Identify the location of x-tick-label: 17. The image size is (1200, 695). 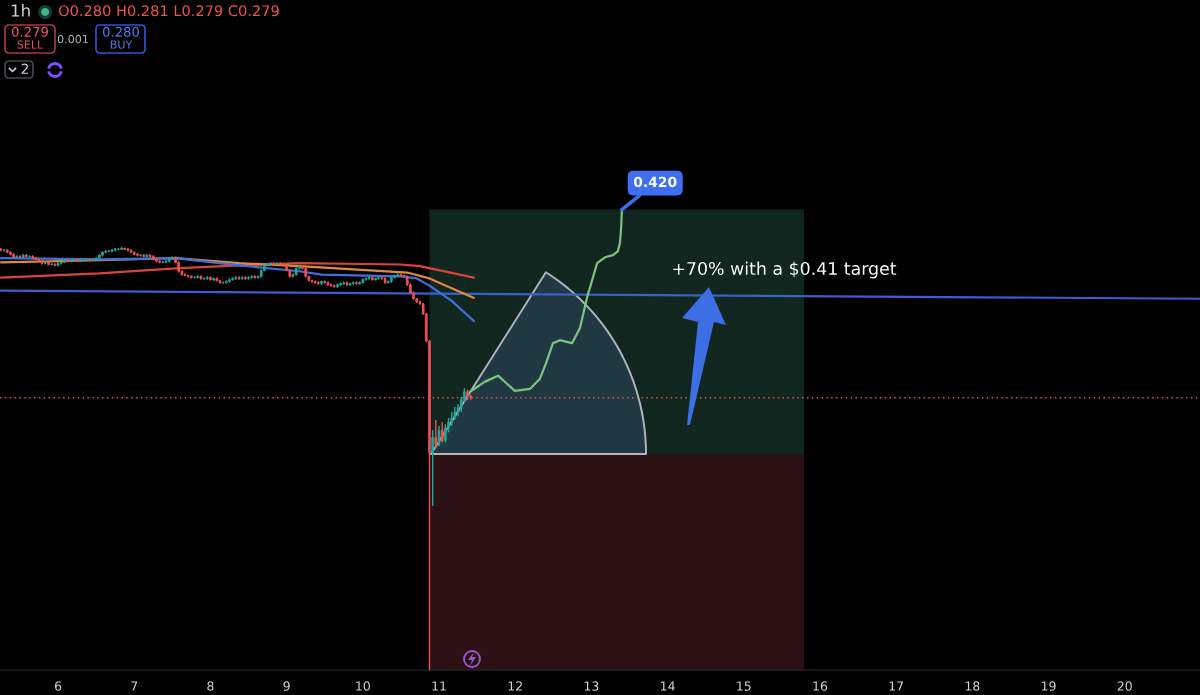
(896, 686).